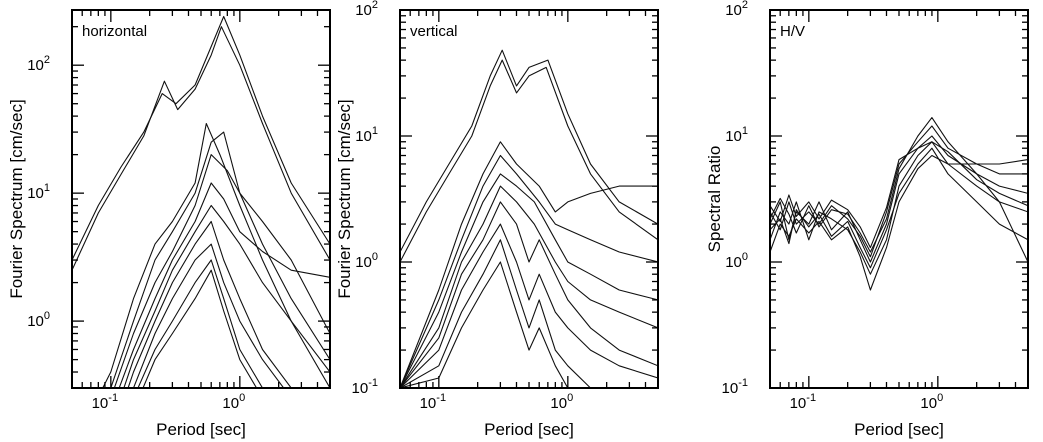 The image size is (1043, 442). I want to click on y-axis-label: Spectral Ratio, so click(714, 199).